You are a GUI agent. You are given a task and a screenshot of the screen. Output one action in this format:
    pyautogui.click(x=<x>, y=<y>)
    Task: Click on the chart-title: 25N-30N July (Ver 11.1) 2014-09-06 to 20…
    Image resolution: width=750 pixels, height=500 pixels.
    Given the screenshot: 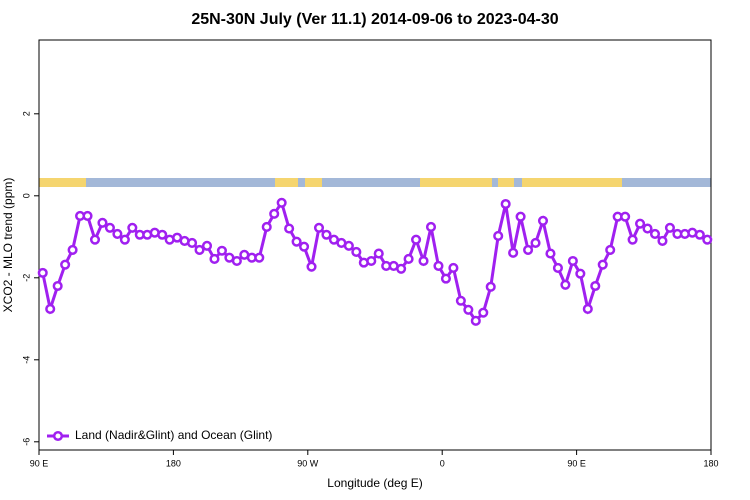 What is the action you would take?
    pyautogui.click(x=374, y=19)
    